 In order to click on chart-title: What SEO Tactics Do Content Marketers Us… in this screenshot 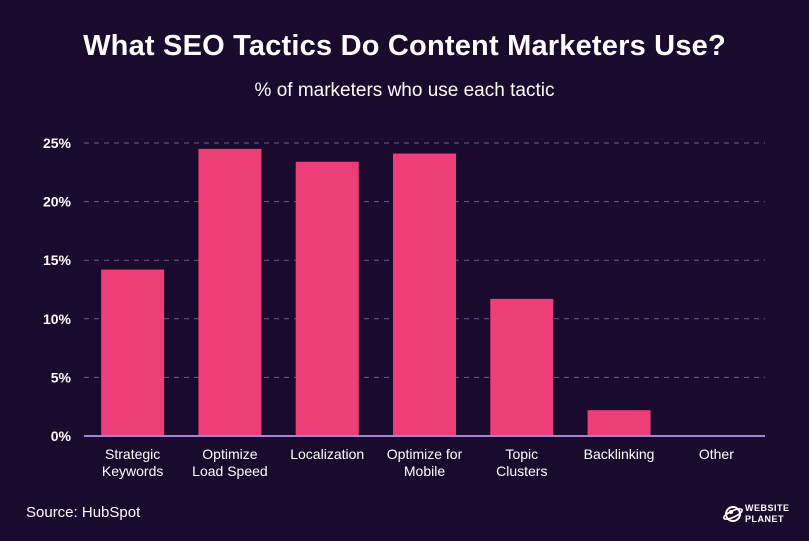, I will do `click(404, 46)`.